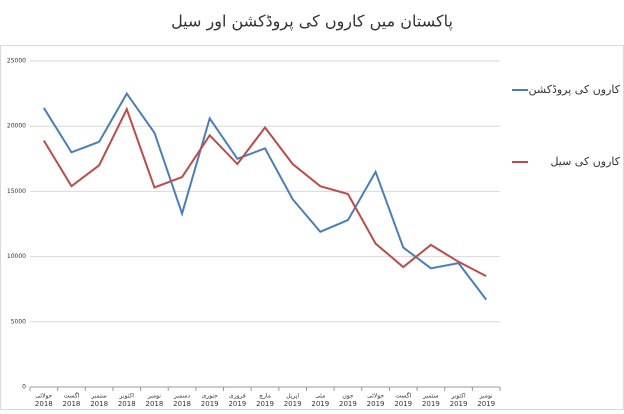  What do you see at coordinates (16, 256) in the screenshot?
I see `y-tick-label: 10000` at bounding box center [16, 256].